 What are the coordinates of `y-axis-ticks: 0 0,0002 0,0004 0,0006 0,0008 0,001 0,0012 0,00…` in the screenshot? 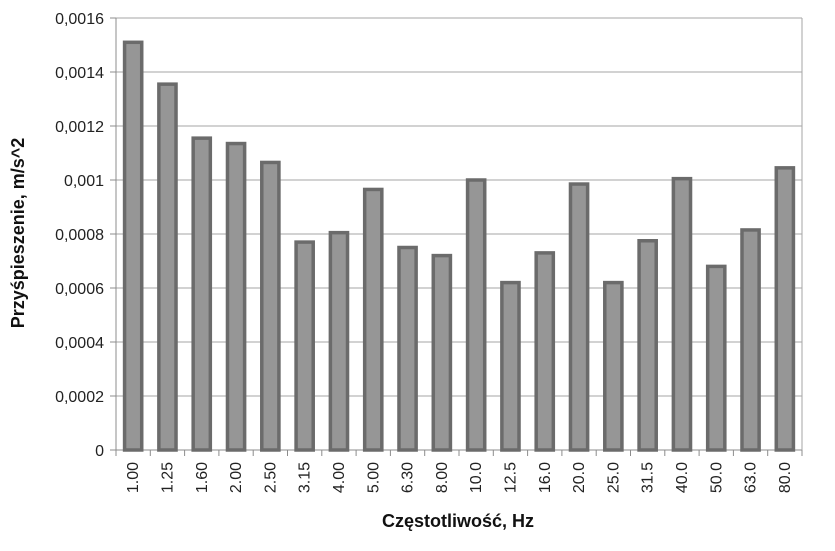 It's located at (79, 235).